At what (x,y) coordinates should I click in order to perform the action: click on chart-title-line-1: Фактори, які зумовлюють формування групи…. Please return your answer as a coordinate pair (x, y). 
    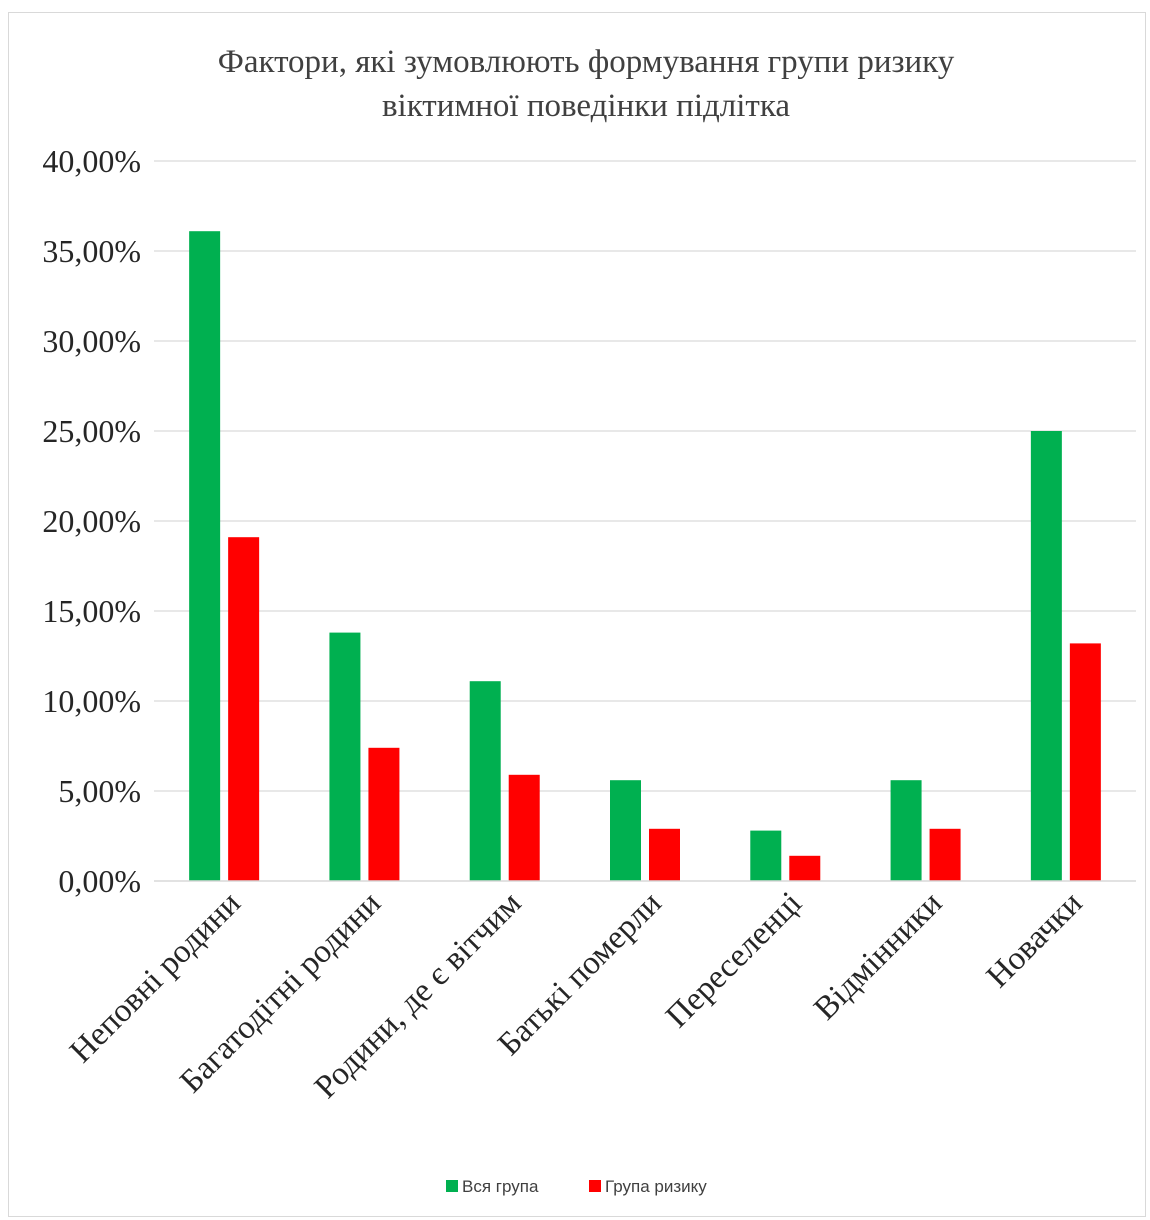
    Looking at the image, I should click on (586, 62).